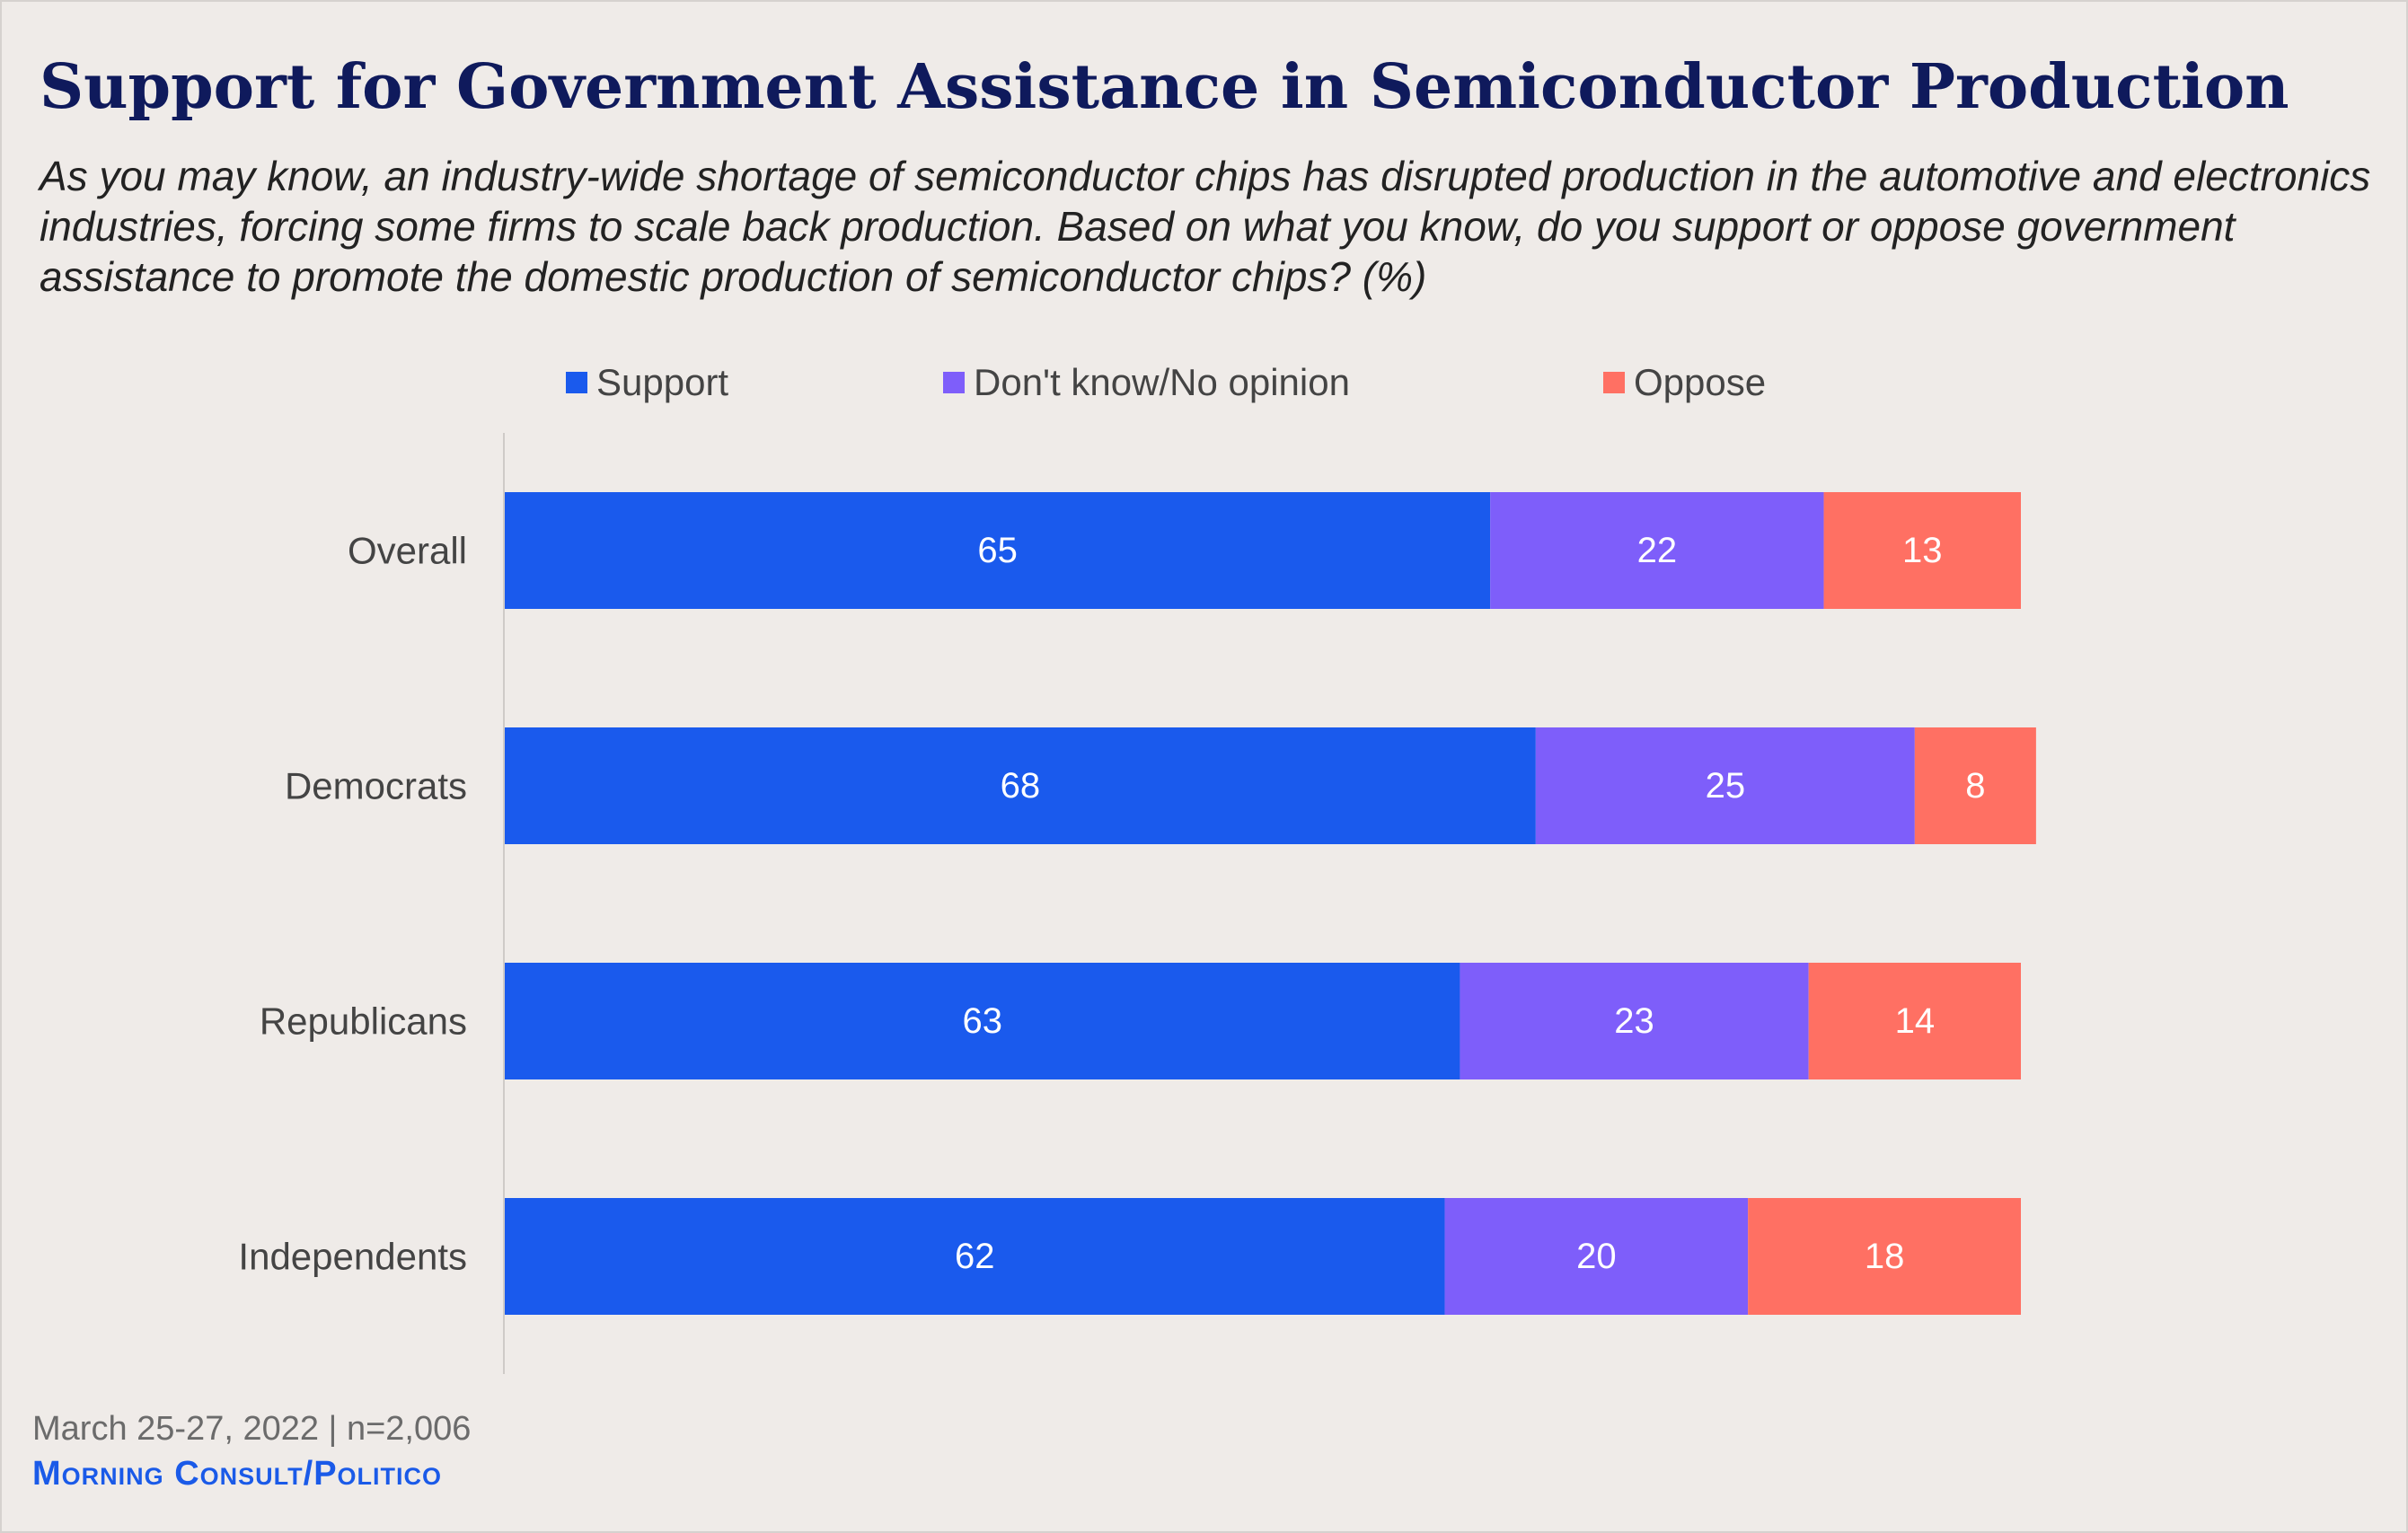  I want to click on legend-label-2: Oppose, so click(1700, 382).